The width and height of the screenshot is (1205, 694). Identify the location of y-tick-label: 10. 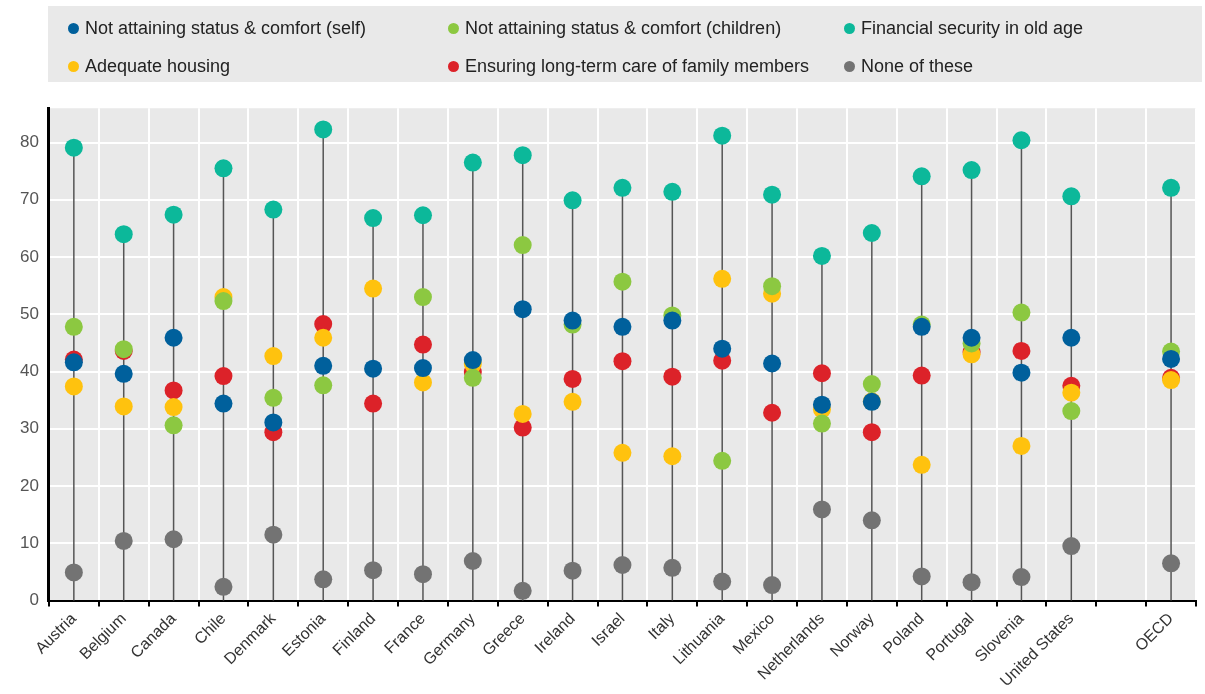
(29, 542).